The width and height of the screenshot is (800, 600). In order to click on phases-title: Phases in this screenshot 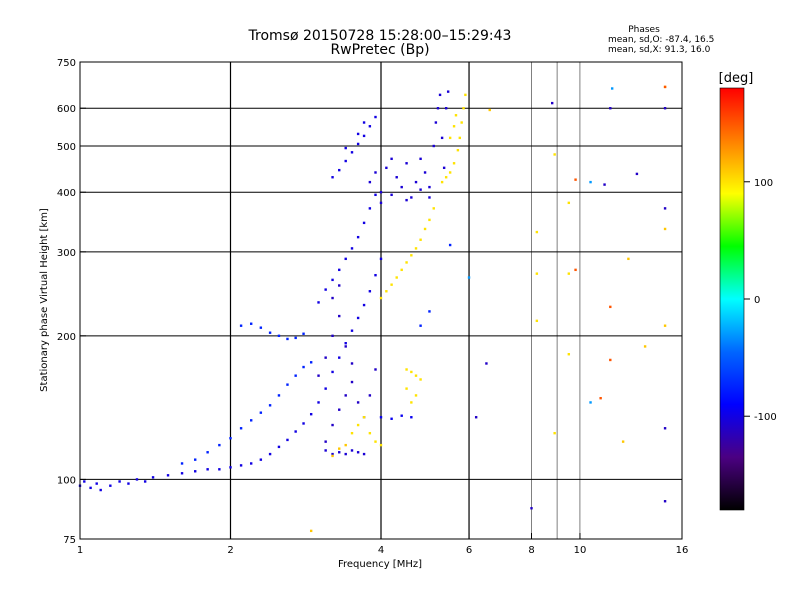, I will do `click(644, 30)`.